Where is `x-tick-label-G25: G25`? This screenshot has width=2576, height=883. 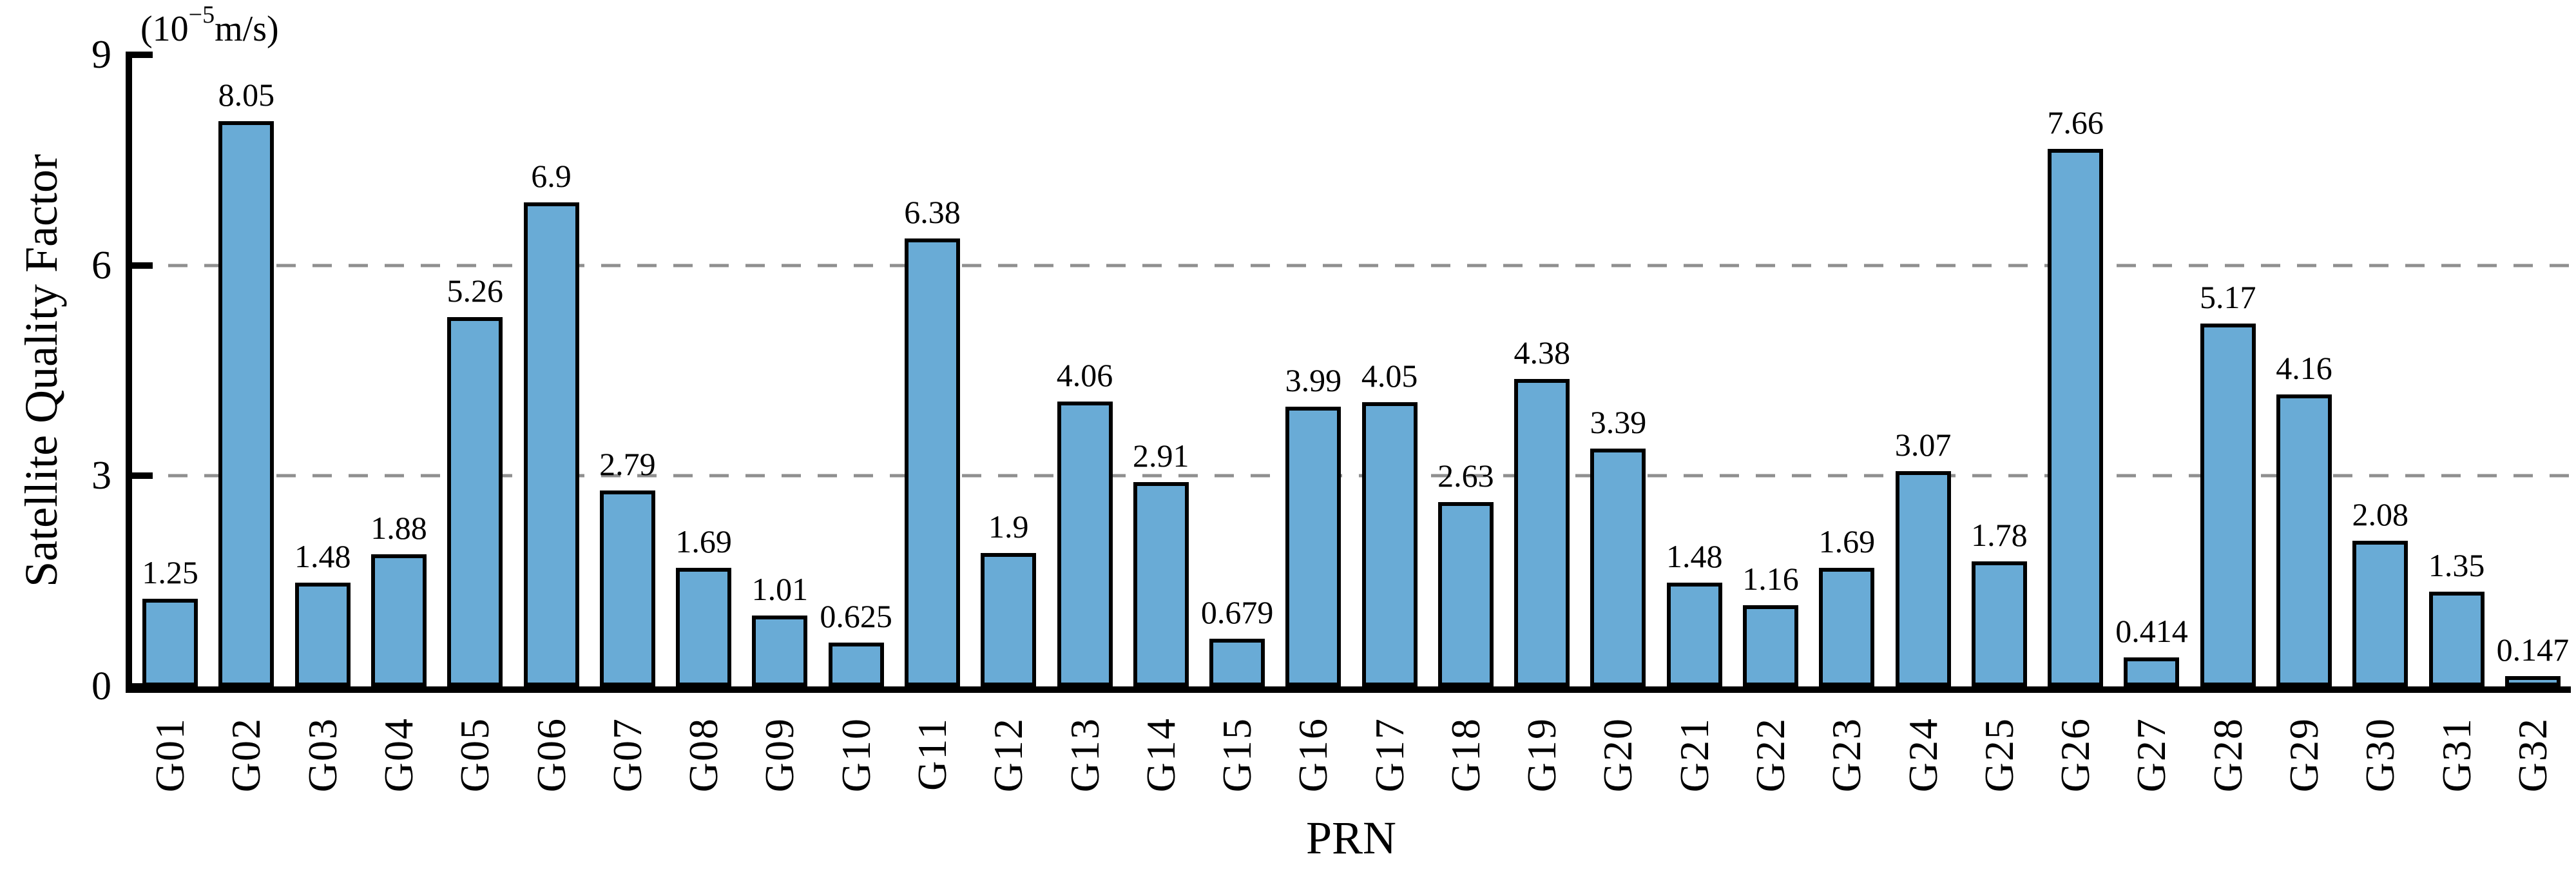 x-tick-label-G25: G25 is located at coordinates (1999, 756).